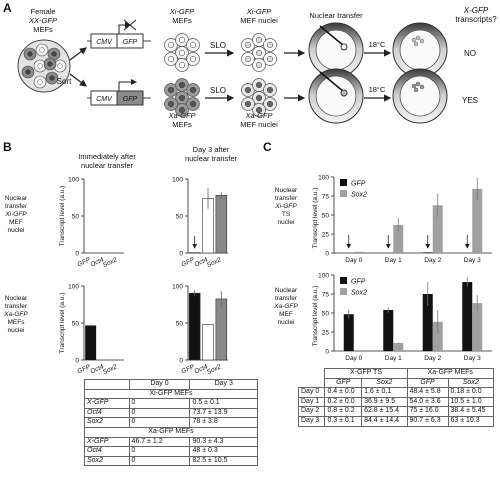 The width and height of the screenshot is (500, 478). Describe the element at coordinates (336, 15) in the screenshot. I see `nuclear-transfer-label: Nuclear transfer` at that location.